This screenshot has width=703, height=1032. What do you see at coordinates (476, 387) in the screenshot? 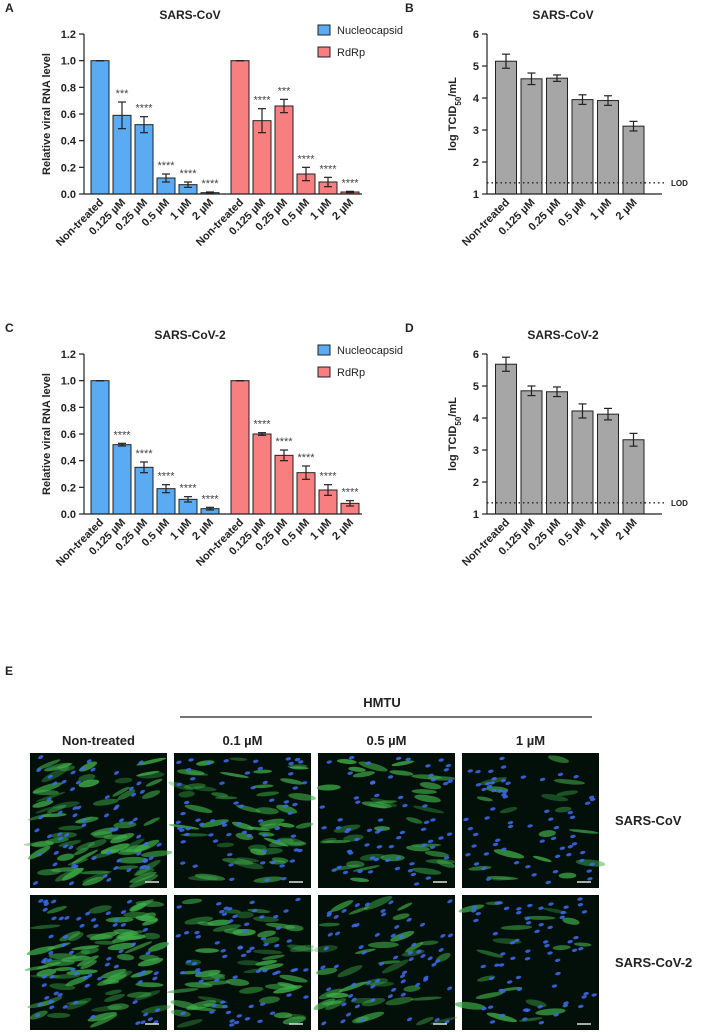
I see `y-tick-label: 5` at bounding box center [476, 387].